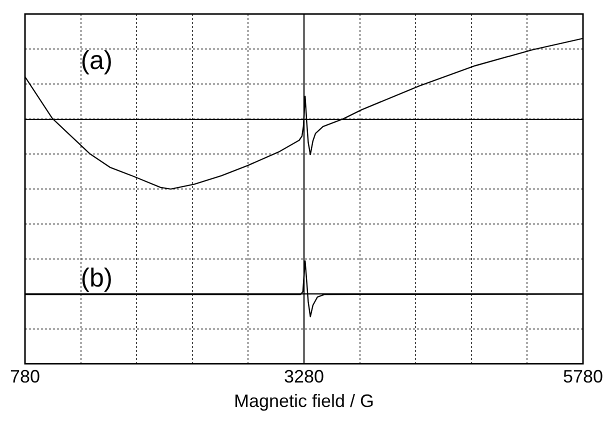 The image size is (610, 421). I want to click on x-tick-label: 780, so click(25, 376).